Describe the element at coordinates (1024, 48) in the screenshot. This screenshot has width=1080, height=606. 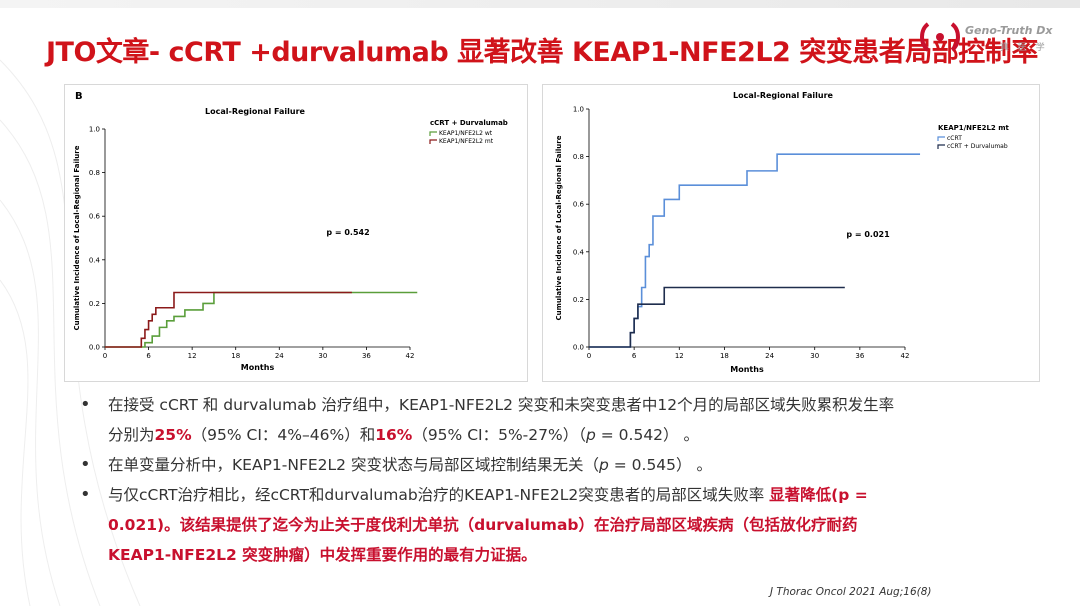
I see `logo-subtext: 真 医 学` at that location.